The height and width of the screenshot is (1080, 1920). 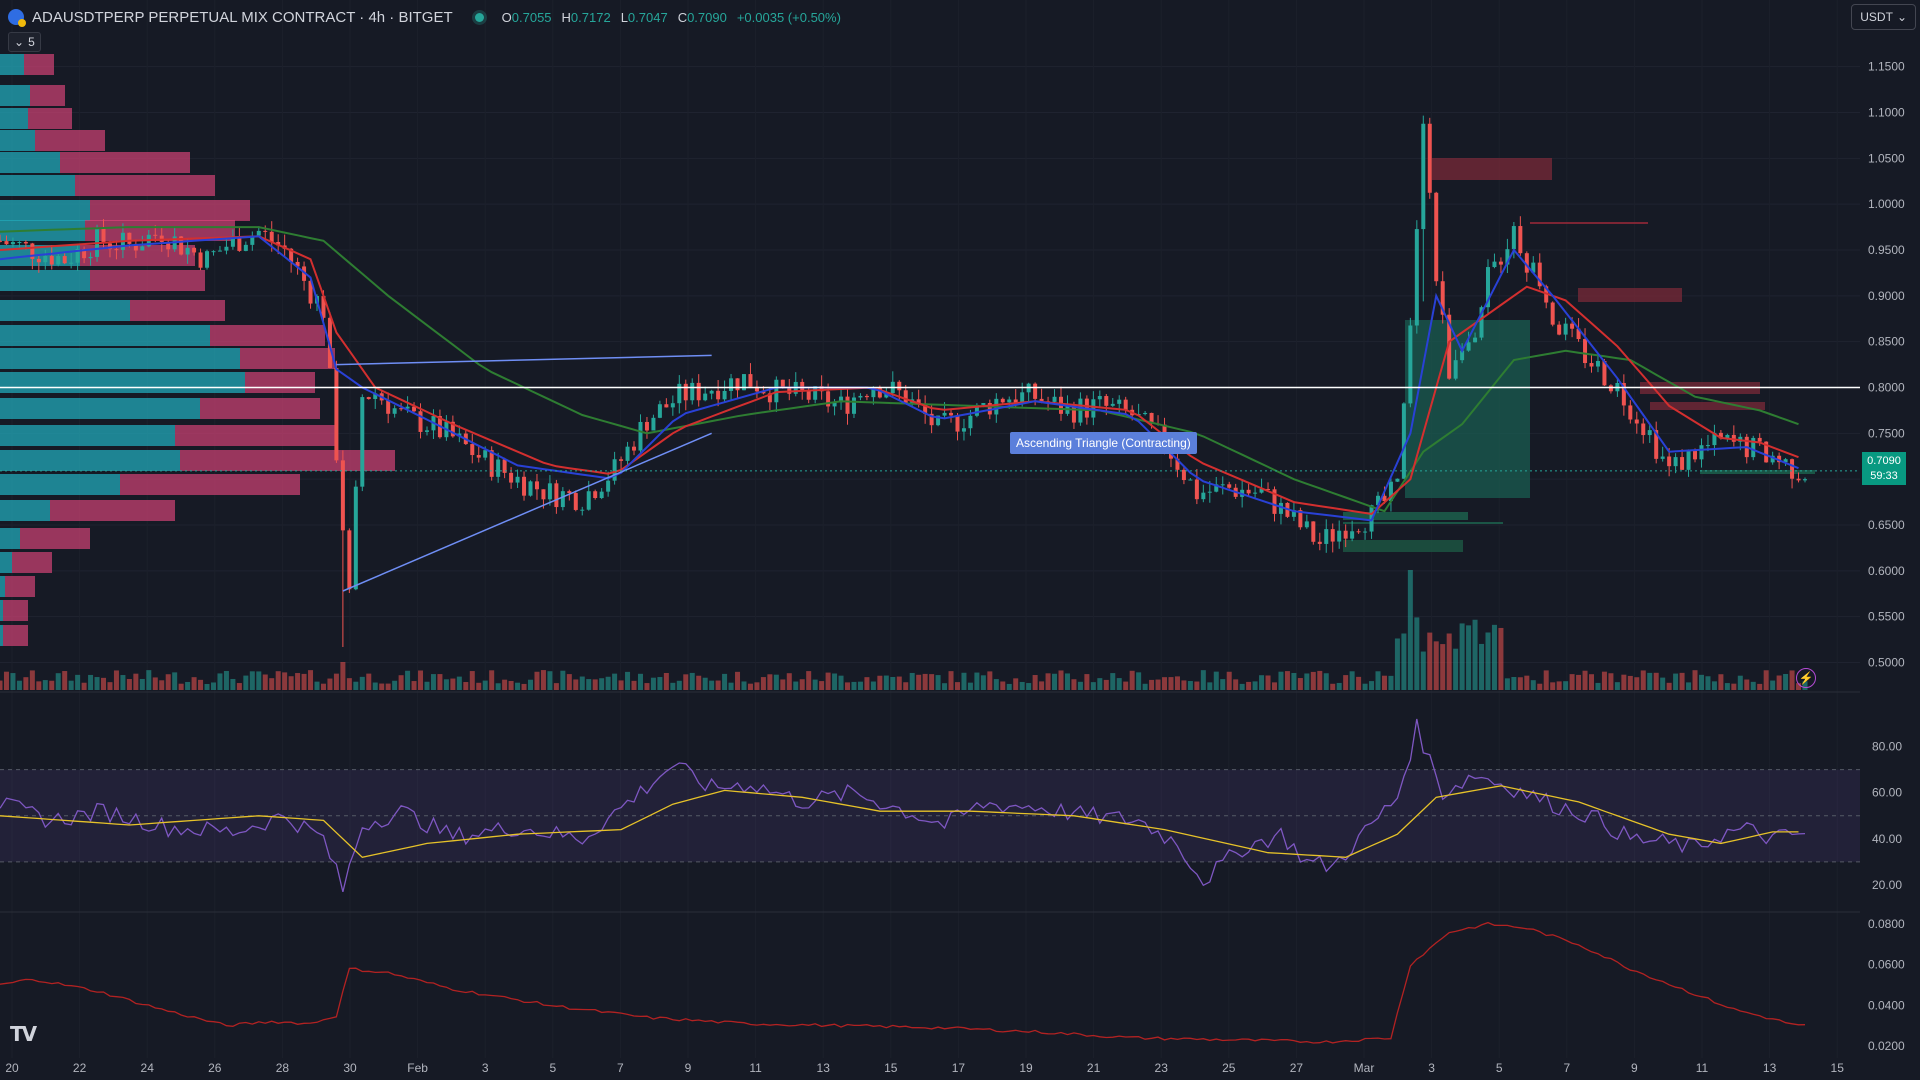 What do you see at coordinates (1026, 1068) in the screenshot?
I see `time-axis-label: 19` at bounding box center [1026, 1068].